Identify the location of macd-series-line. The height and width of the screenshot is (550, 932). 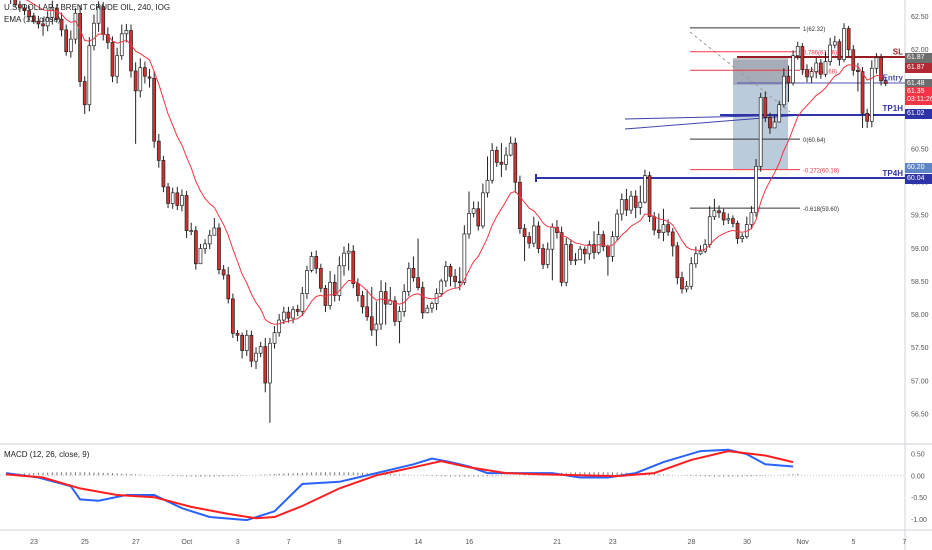
(399, 485).